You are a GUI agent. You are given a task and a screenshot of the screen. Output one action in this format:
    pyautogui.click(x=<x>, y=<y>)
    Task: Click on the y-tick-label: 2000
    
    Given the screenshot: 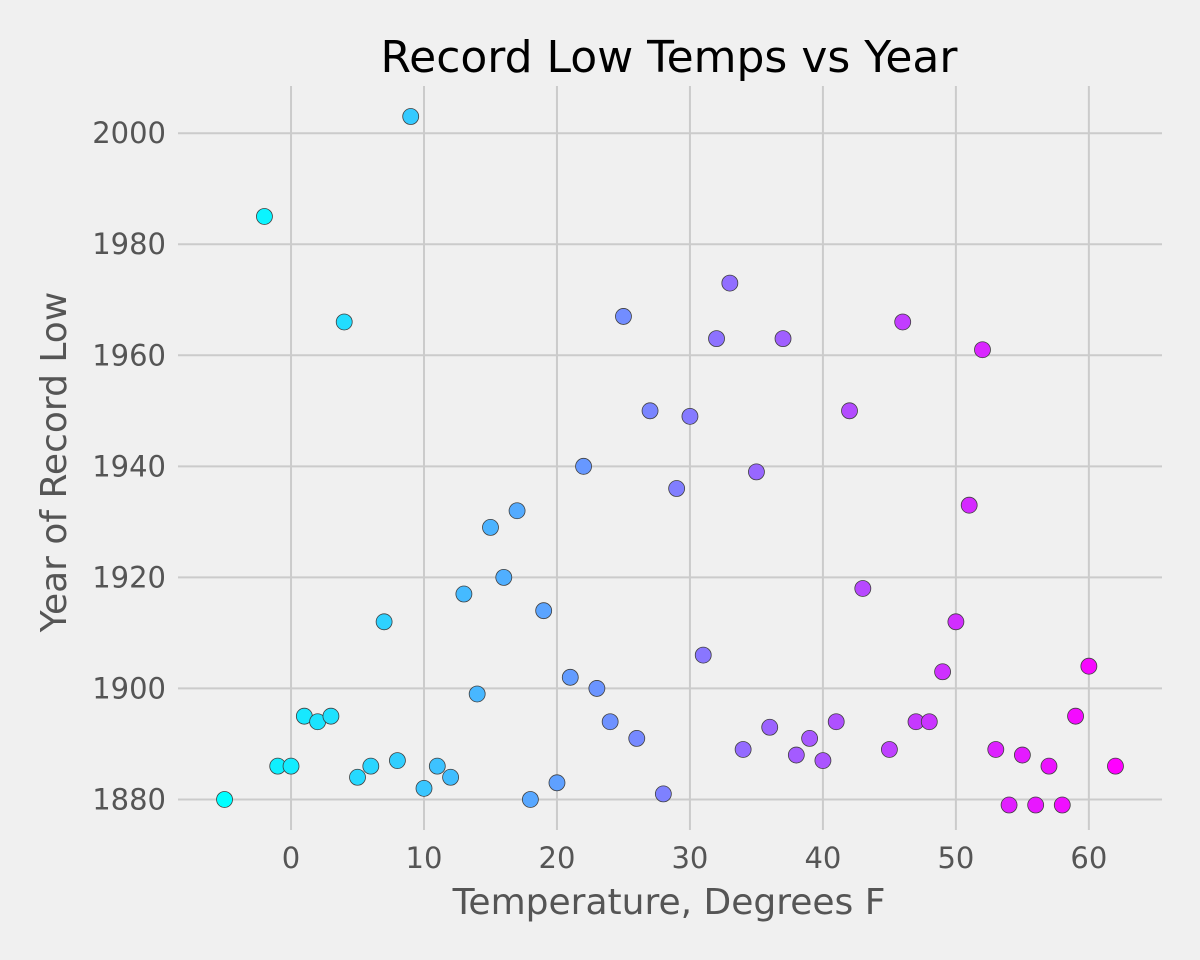 What is the action you would take?
    pyautogui.click(x=129, y=133)
    